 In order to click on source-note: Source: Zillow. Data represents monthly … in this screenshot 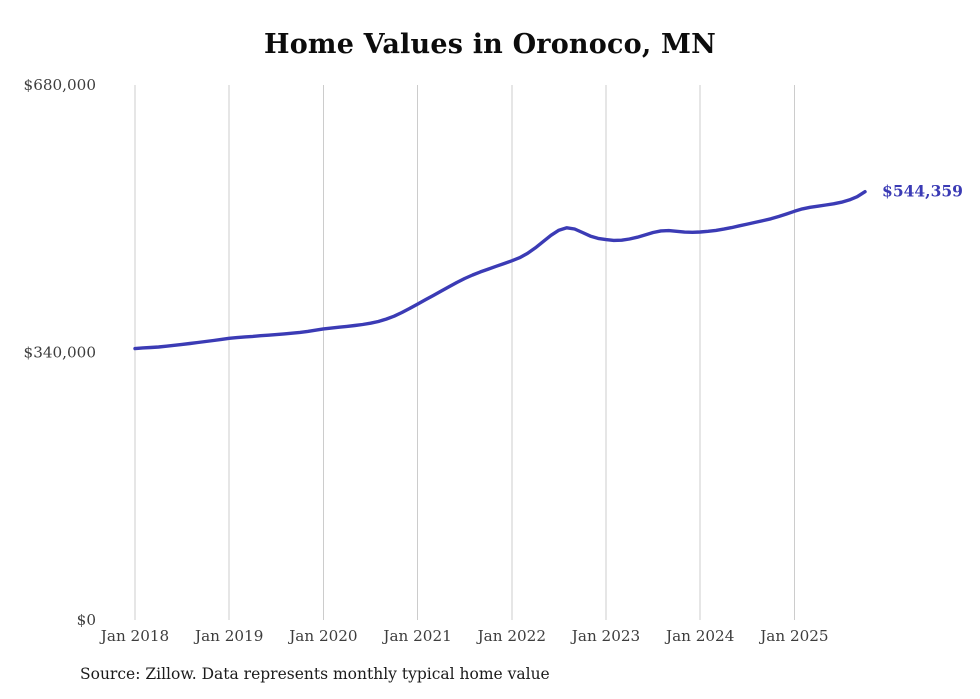, I will do `click(315, 674)`.